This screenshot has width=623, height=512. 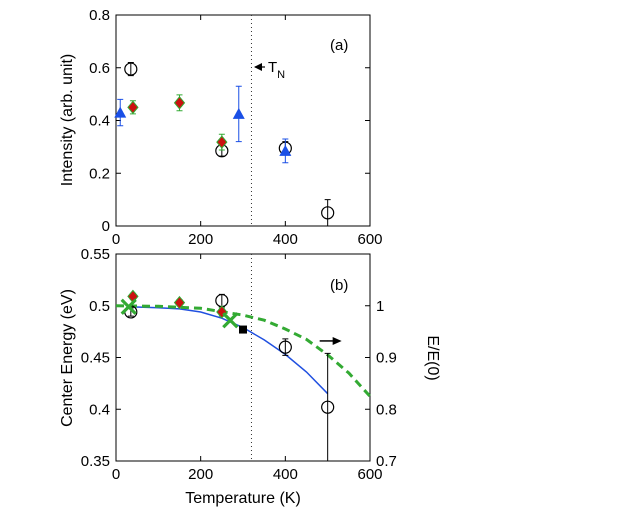 What do you see at coordinates (99, 306) in the screenshot?
I see `y-tick-label: 0.5` at bounding box center [99, 306].